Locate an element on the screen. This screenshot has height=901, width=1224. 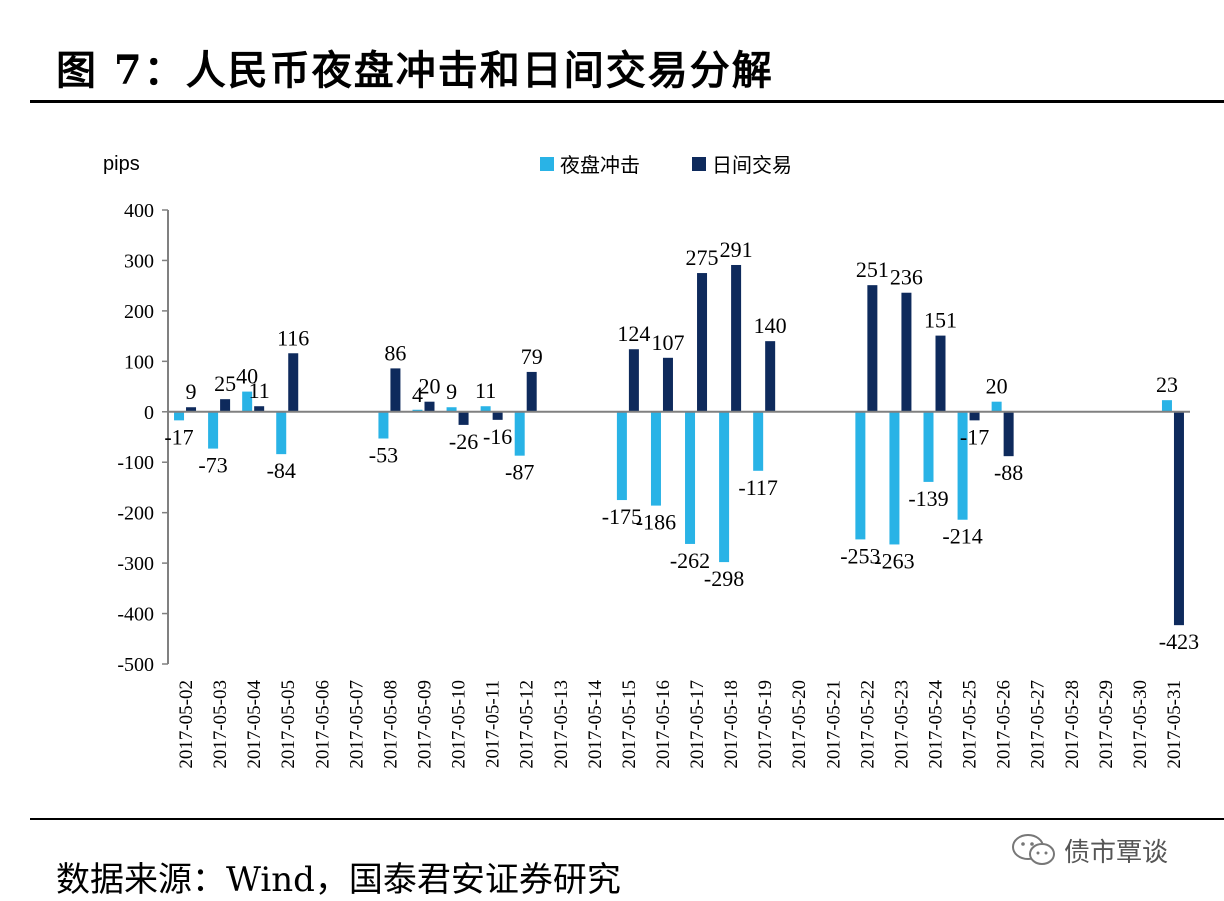
y-axis-unit: pips is located at coordinates (121, 164).